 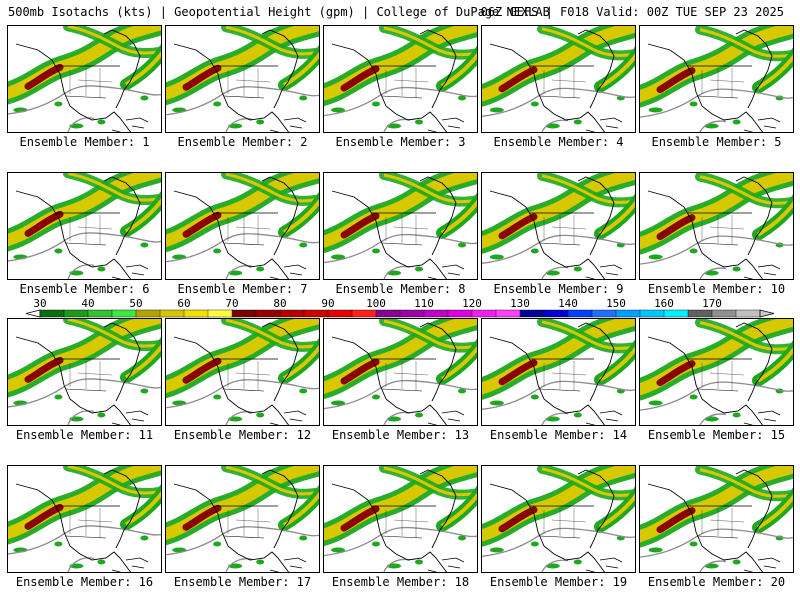 I want to click on colorbar-tick-label: 60, so click(x=184, y=303).